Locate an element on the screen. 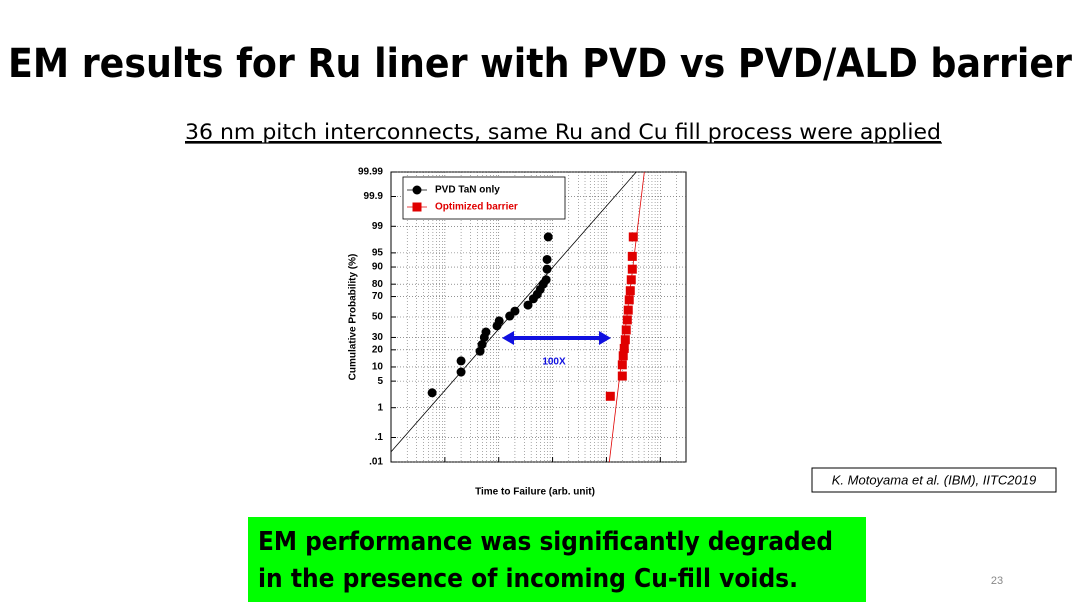  conclusion-box is located at coordinates (557, 559).